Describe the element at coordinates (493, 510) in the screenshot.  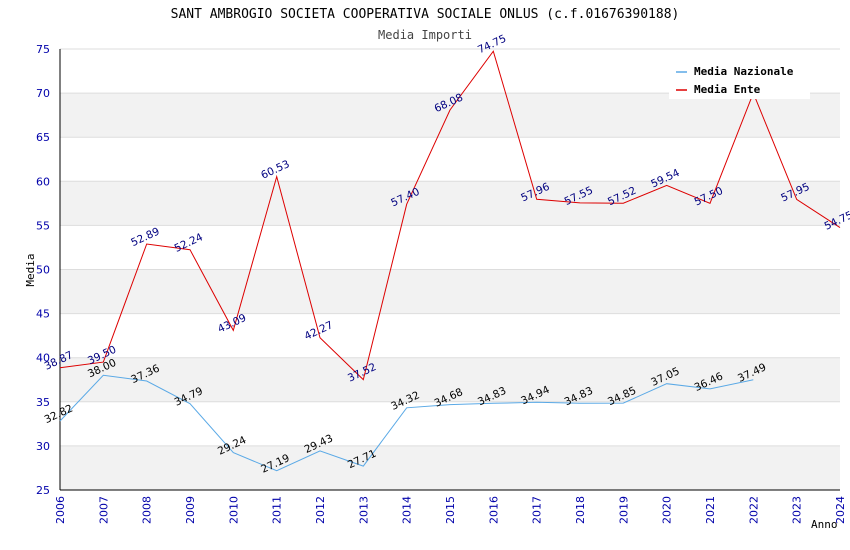
I see `x-tick-label: 2016` at that location.